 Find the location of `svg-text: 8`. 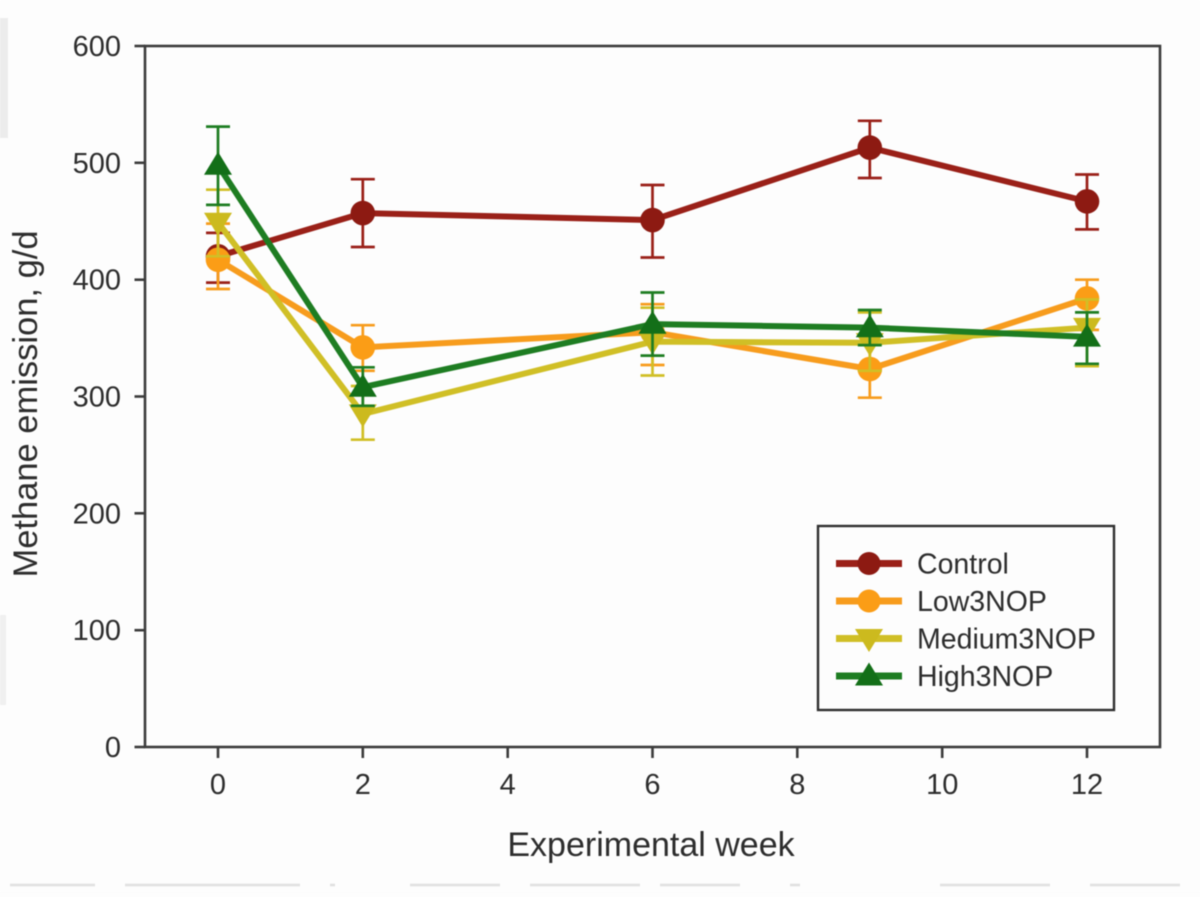

svg-text: 8 is located at coordinates (797, 785).